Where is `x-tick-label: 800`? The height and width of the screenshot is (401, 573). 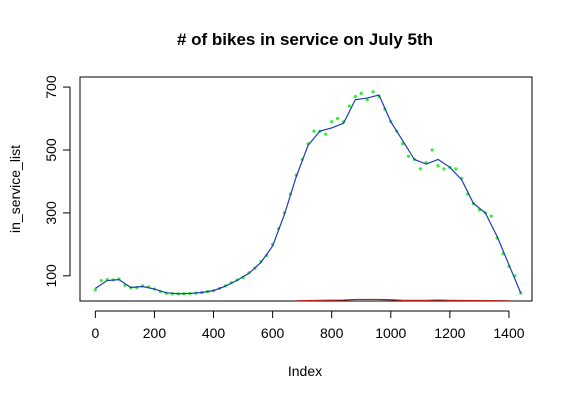
x-tick-label: 800 is located at coordinates (332, 333).